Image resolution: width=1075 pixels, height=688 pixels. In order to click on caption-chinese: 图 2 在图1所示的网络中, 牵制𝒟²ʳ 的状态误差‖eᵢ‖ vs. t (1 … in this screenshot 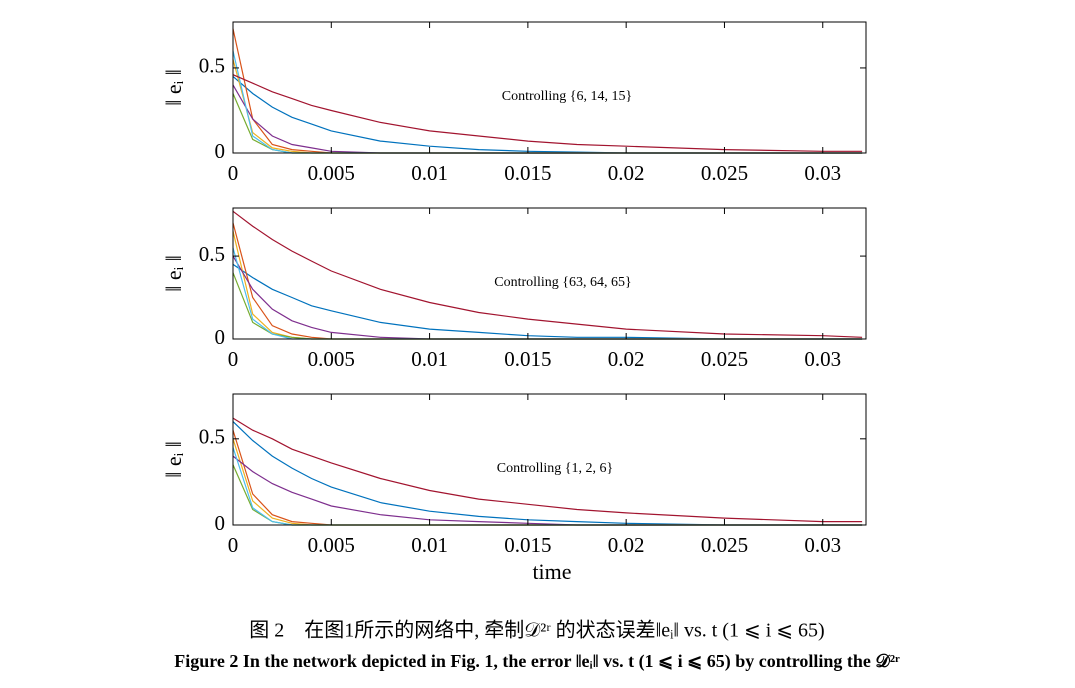, I will do `click(536, 630)`.